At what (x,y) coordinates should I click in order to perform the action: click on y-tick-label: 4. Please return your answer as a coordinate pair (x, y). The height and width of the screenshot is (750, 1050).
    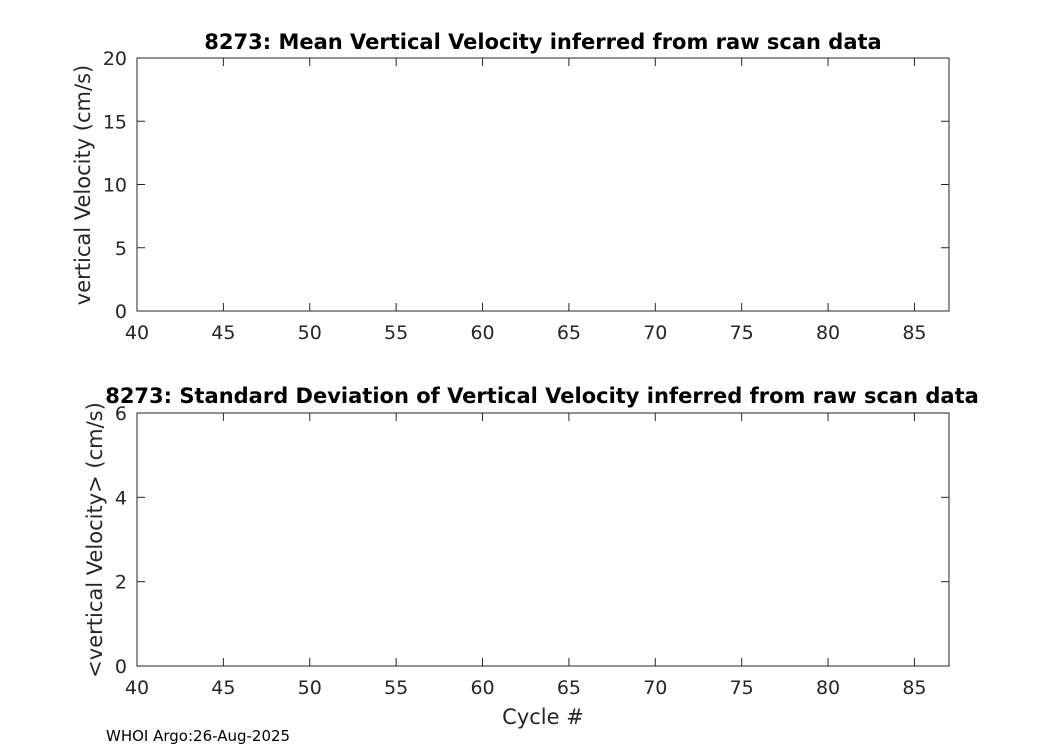
    Looking at the image, I should click on (121, 498).